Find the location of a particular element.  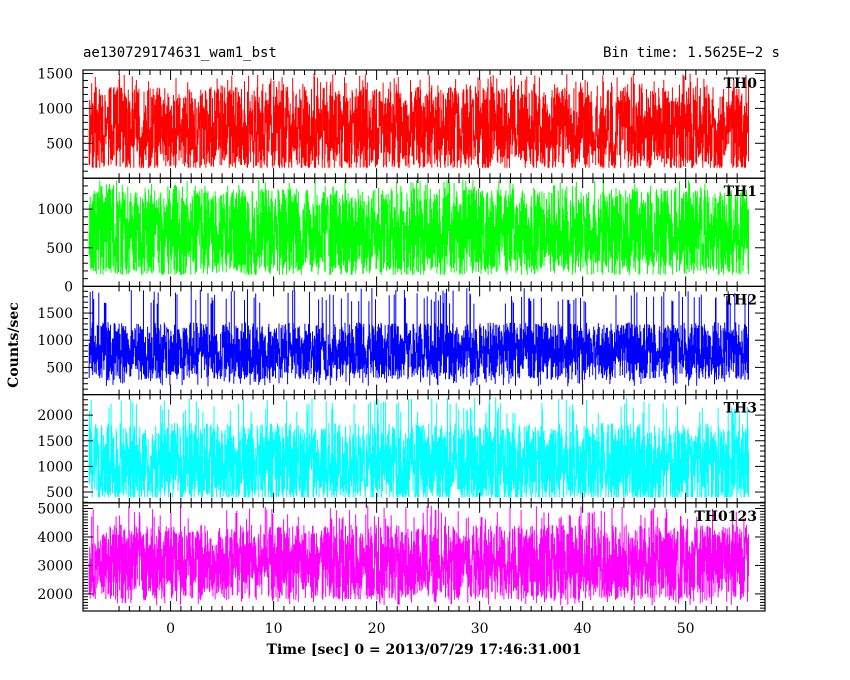

panel-label-th3: TH3 is located at coordinates (740, 409).